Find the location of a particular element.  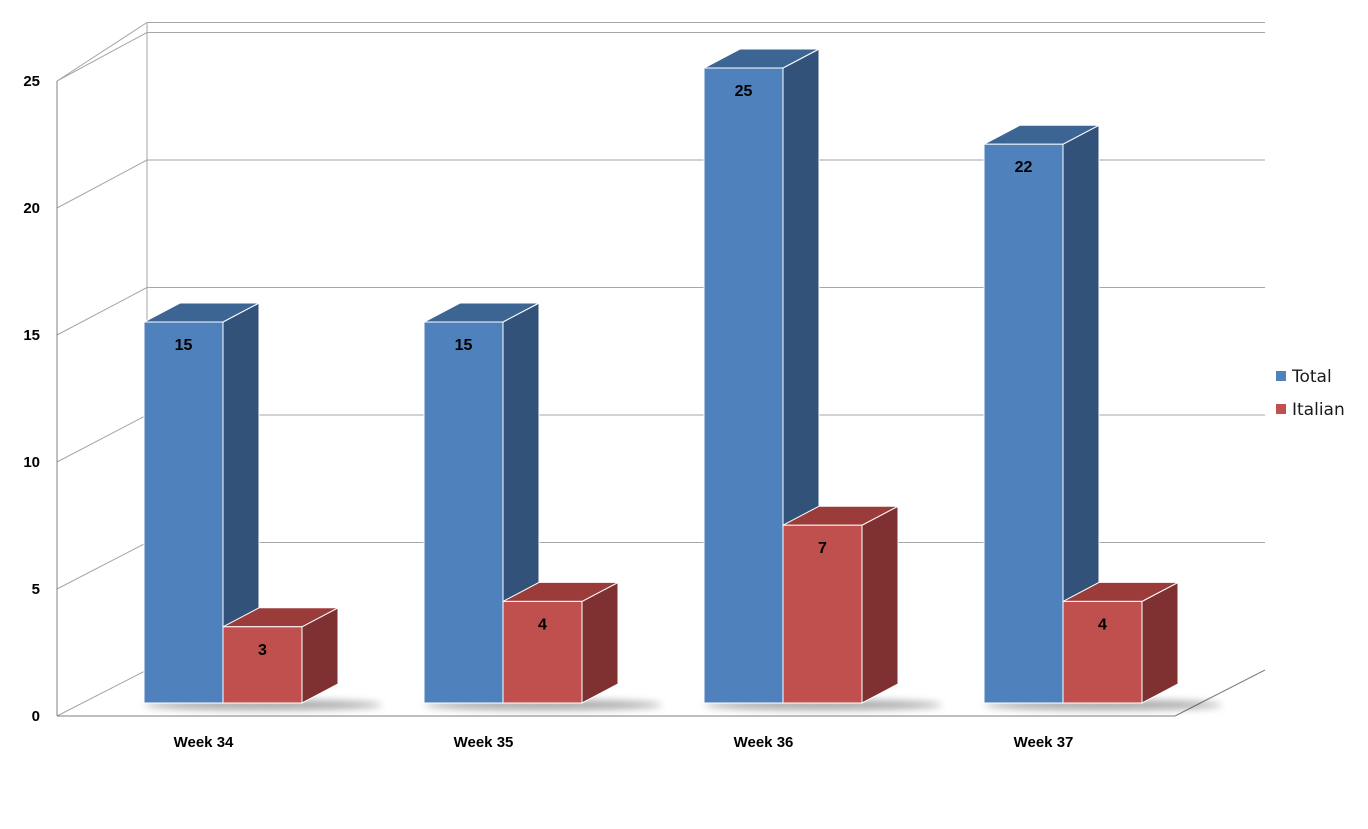

x-tick-label: Week 34 is located at coordinates (204, 742).